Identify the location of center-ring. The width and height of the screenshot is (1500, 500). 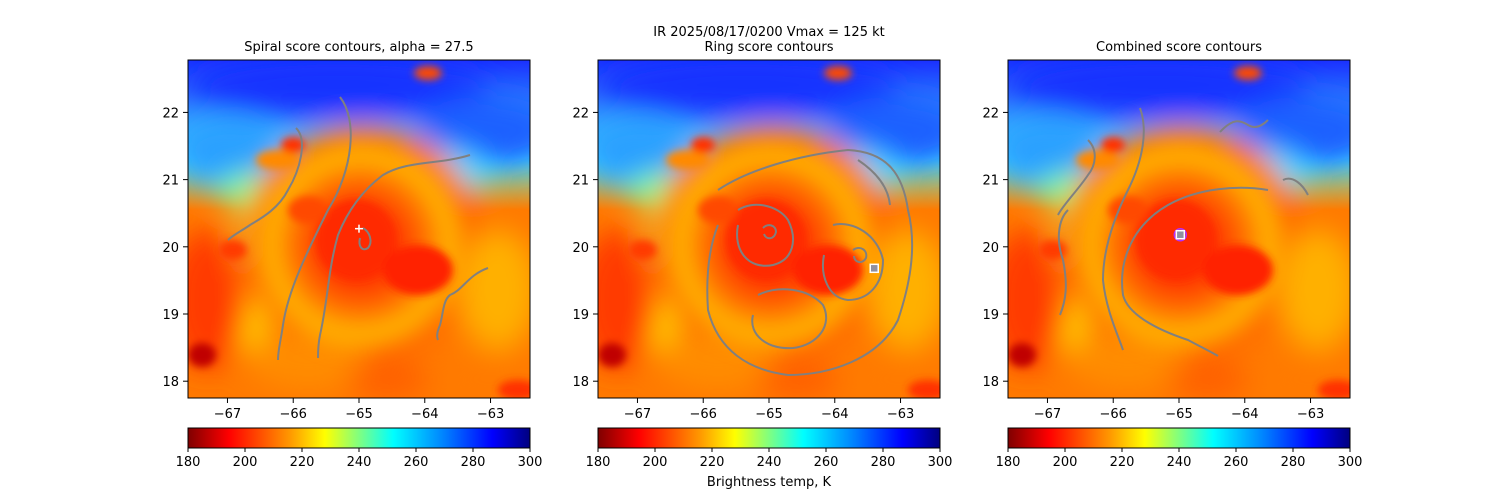
(1180, 234).